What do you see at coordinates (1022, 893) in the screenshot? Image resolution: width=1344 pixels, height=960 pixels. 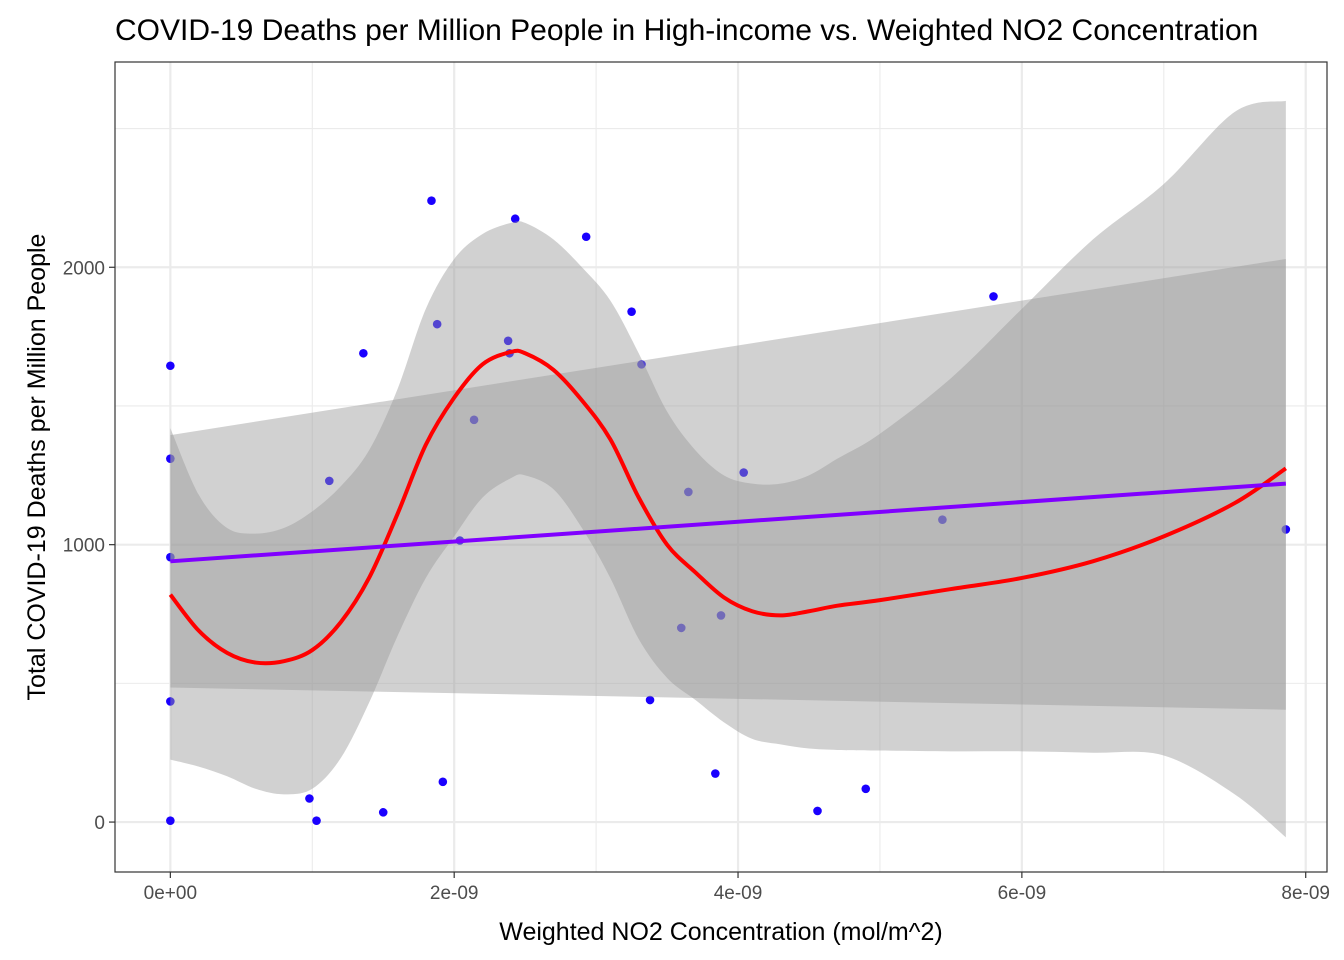 I see `x-tick-label: 6e-09` at bounding box center [1022, 893].